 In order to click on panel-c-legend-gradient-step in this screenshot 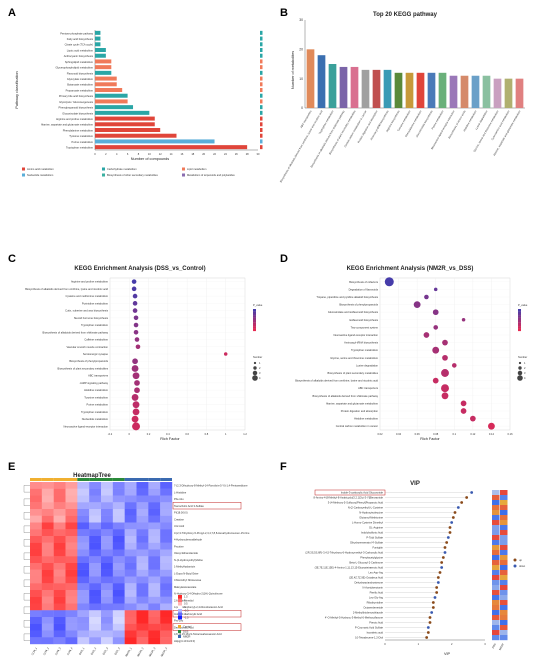, I will do `click(254, 319)`.